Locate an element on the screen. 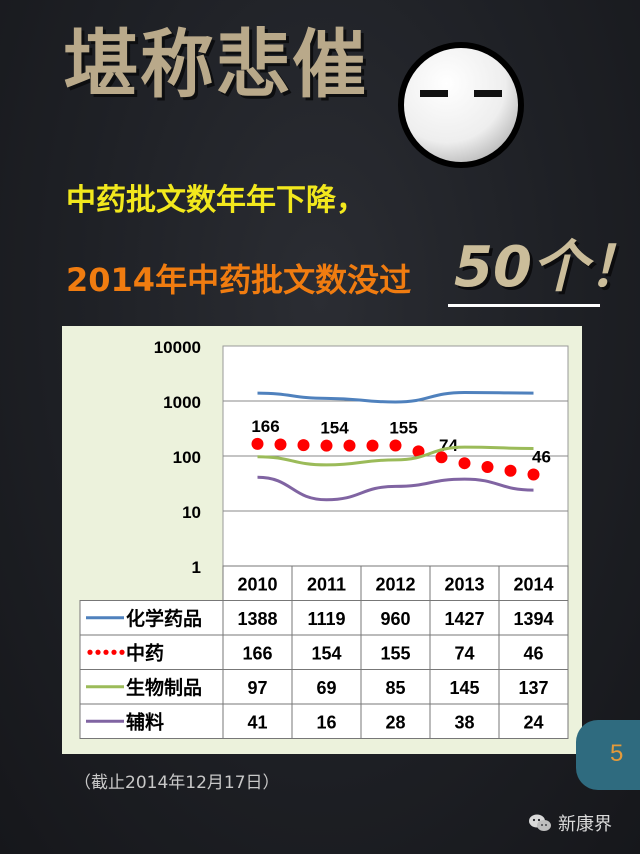 This screenshot has height=854, width=640. data-label: 154 is located at coordinates (334, 428).